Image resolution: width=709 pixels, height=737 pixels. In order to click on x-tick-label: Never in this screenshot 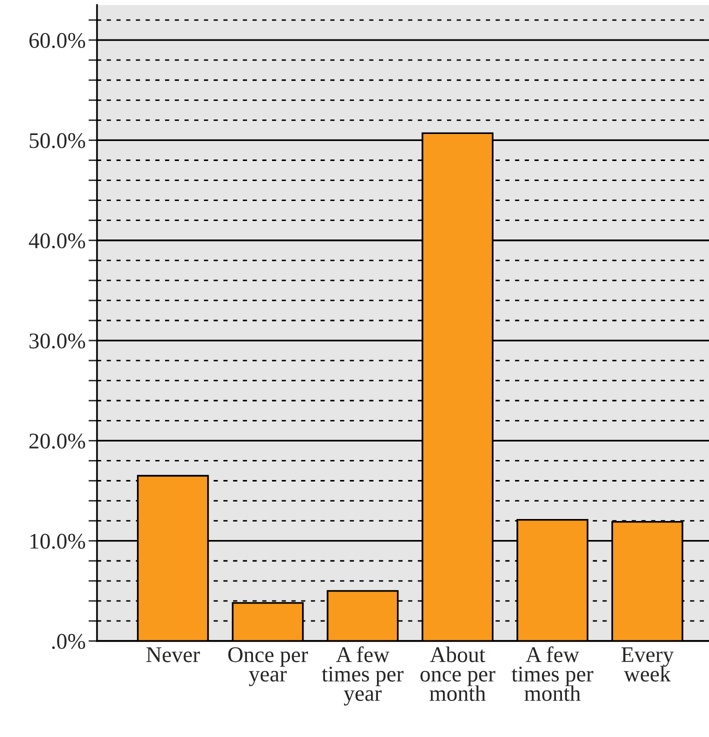, I will do `click(173, 654)`.